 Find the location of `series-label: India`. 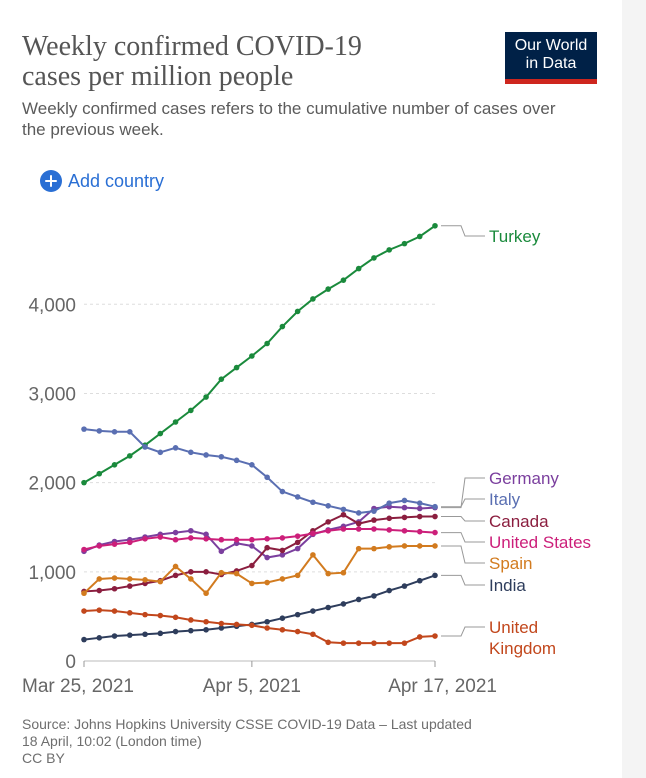

series-label: India is located at coordinates (507, 585).